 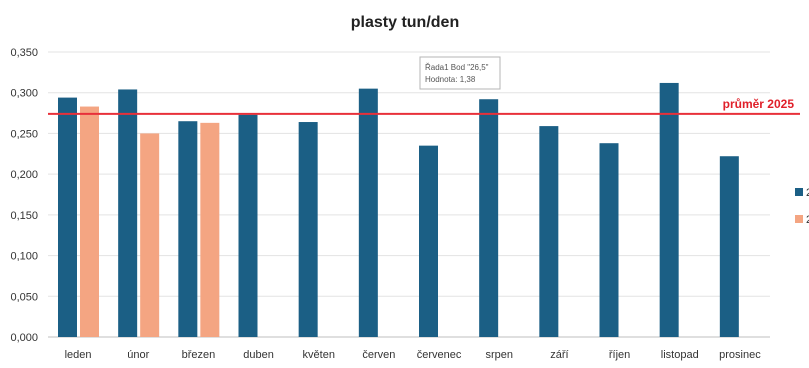 I want to click on y-axis: 0,000 0,050 0,100 0,150 0,200 0,250 0,300 0,350, so click(x=24, y=195).